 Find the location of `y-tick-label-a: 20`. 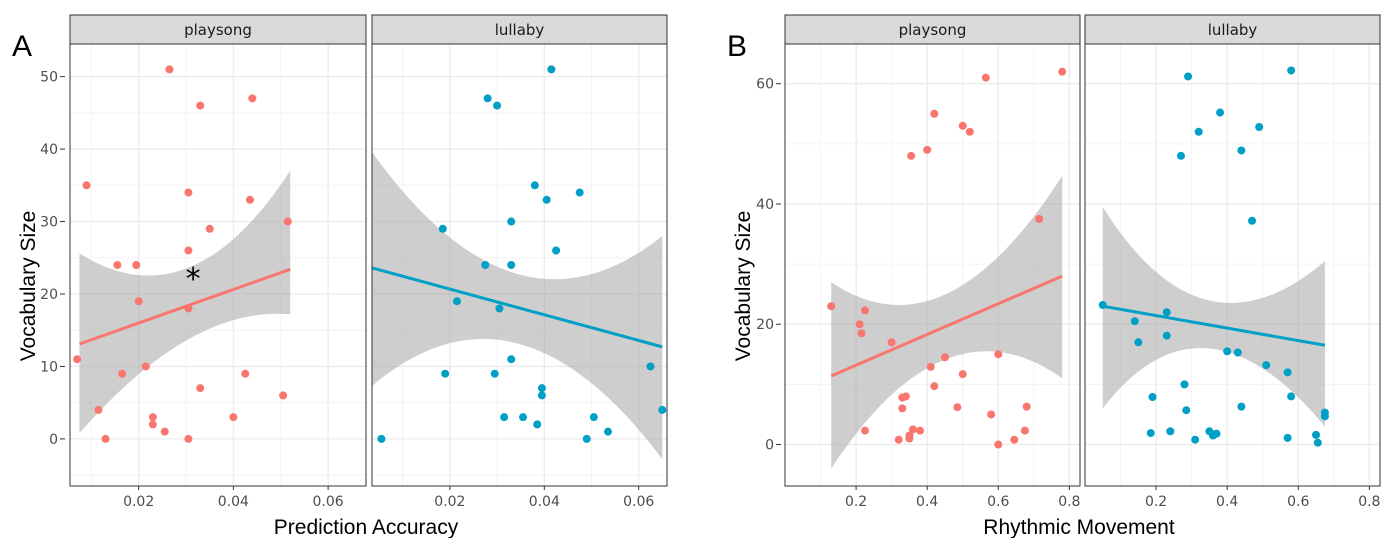

y-tick-label-a: 20 is located at coordinates (49, 295).